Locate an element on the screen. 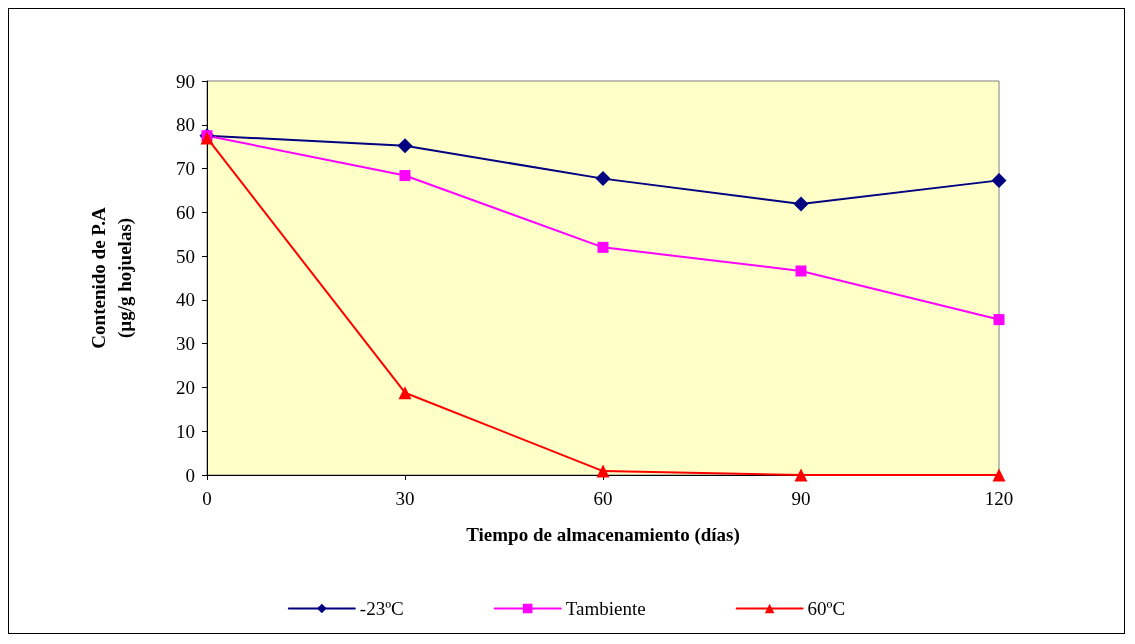 The height and width of the screenshot is (644, 1135). y-tick-label: 60 is located at coordinates (185, 212).